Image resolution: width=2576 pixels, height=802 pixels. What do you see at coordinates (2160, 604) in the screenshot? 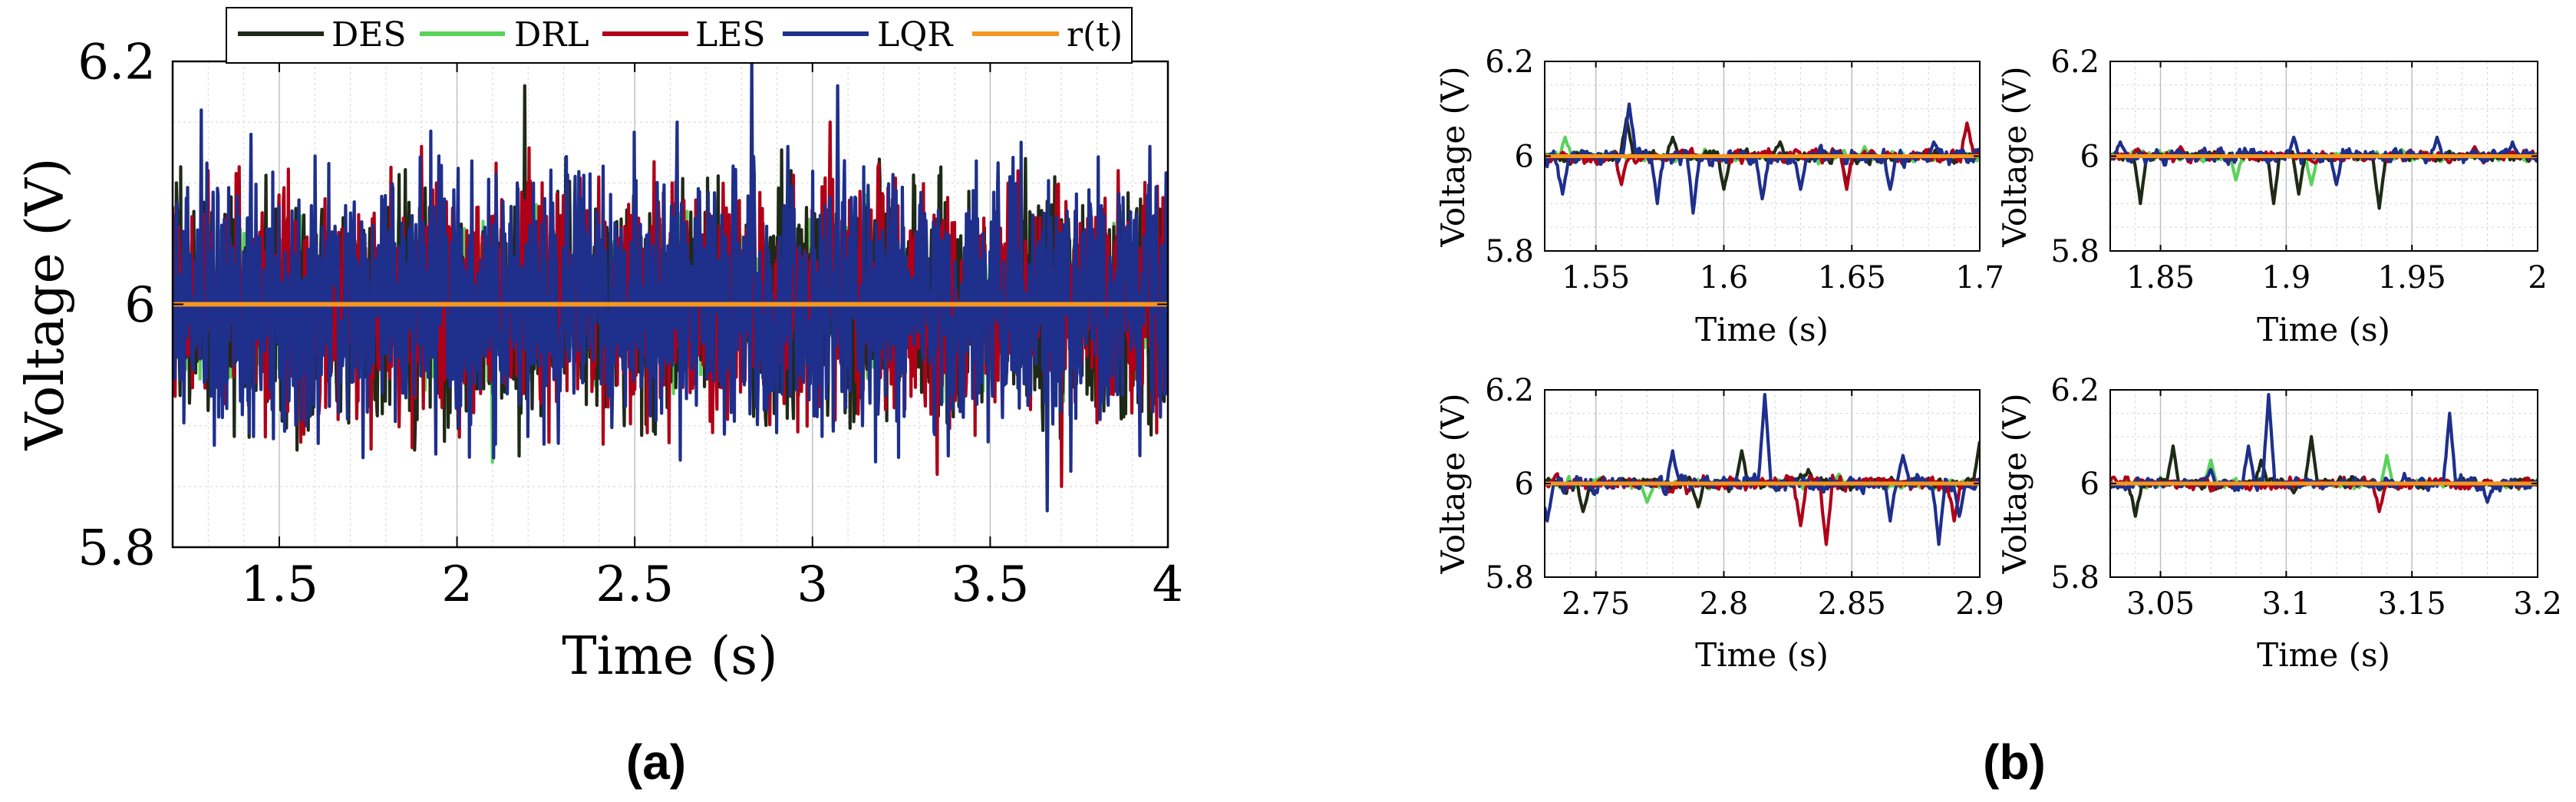
I see `x-tick-label: 3.05` at bounding box center [2160, 604].